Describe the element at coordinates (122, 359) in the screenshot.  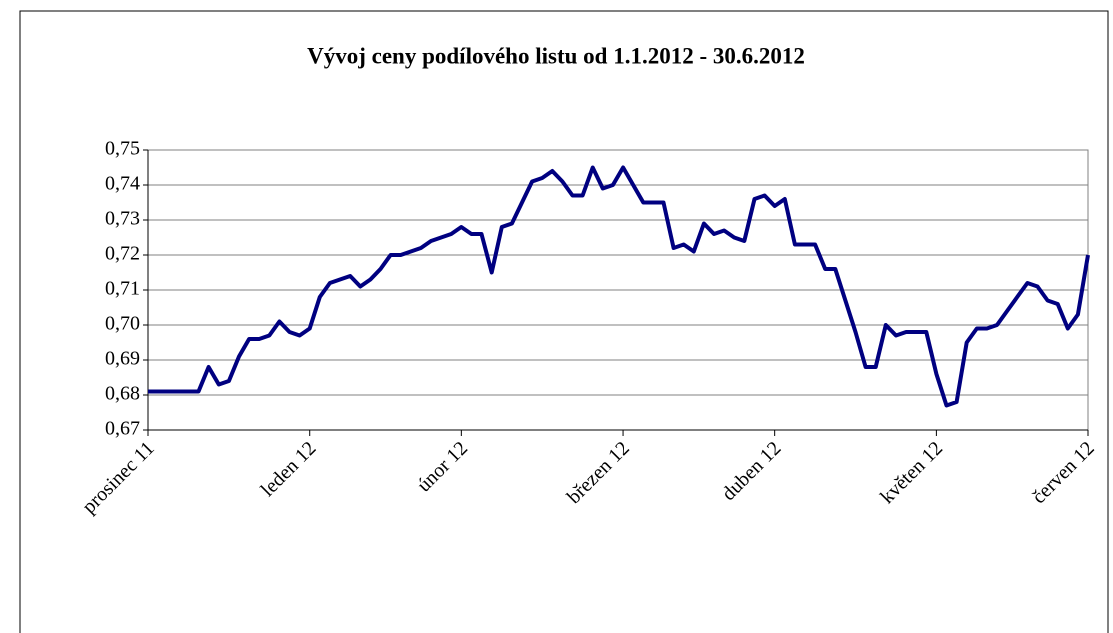
I see `y-tick-label: 0,69` at that location.